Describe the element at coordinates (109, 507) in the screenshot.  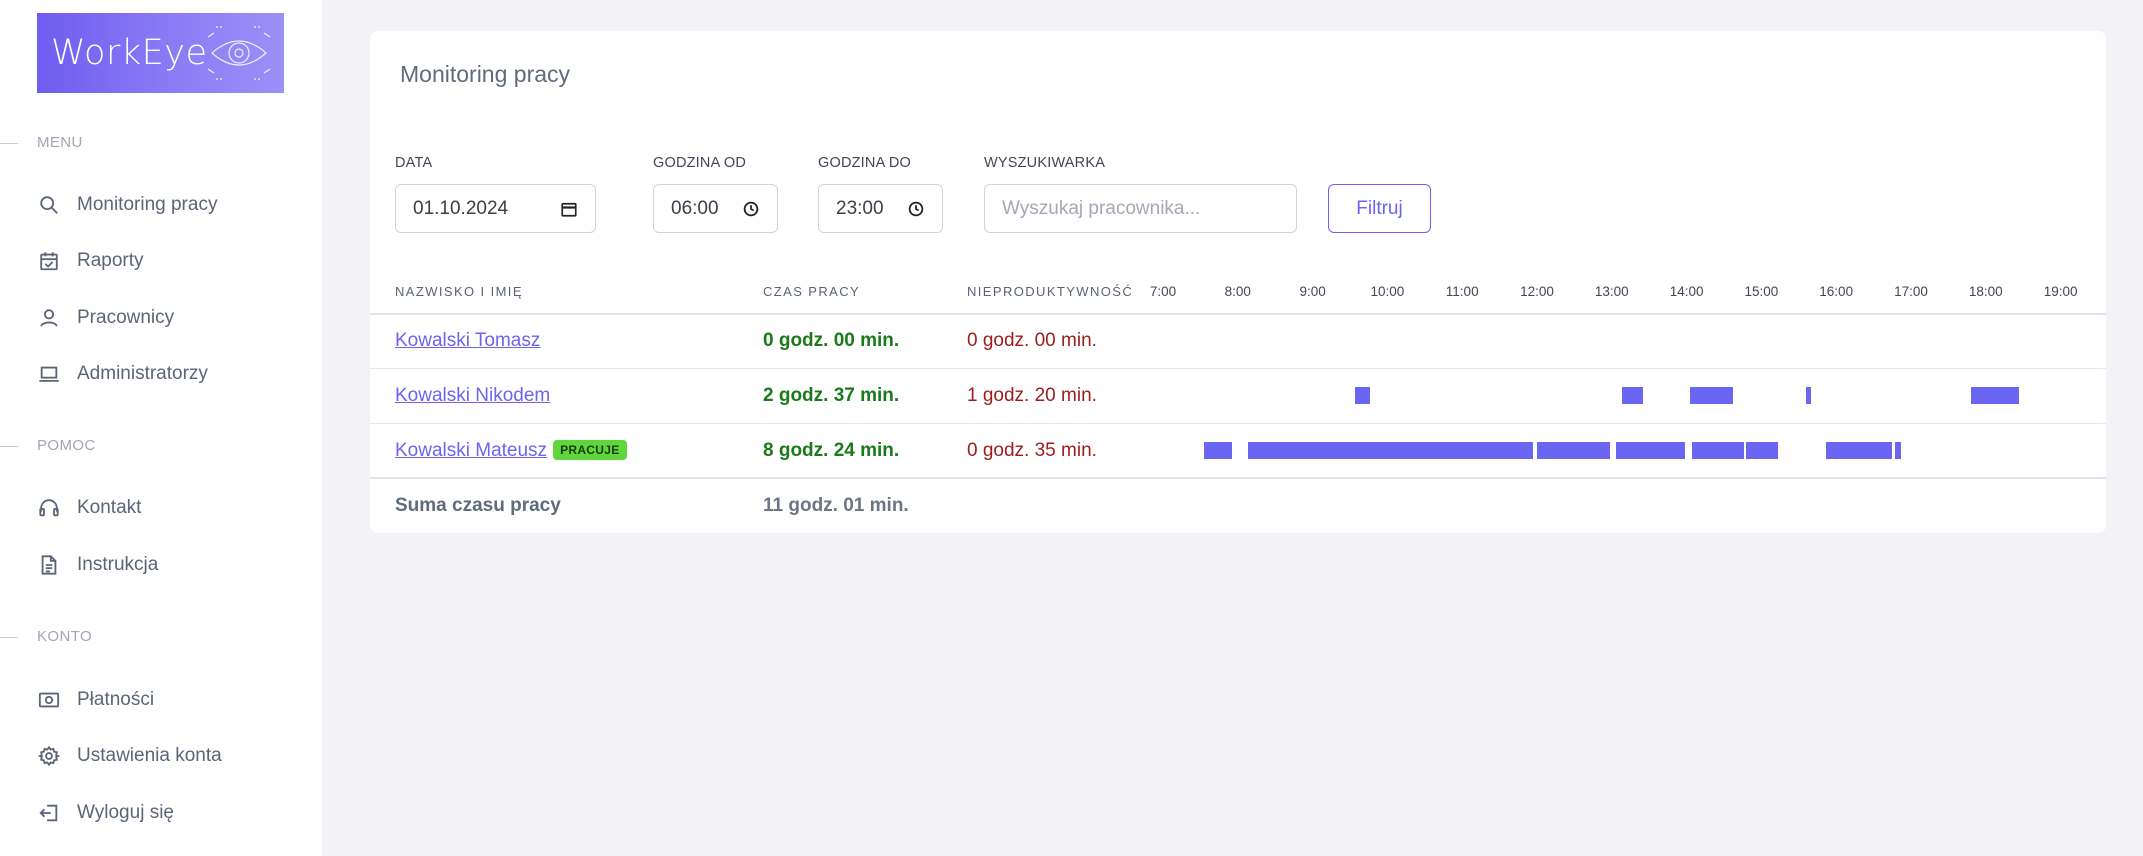
I see `sidebar-item-label: Kontakt` at that location.